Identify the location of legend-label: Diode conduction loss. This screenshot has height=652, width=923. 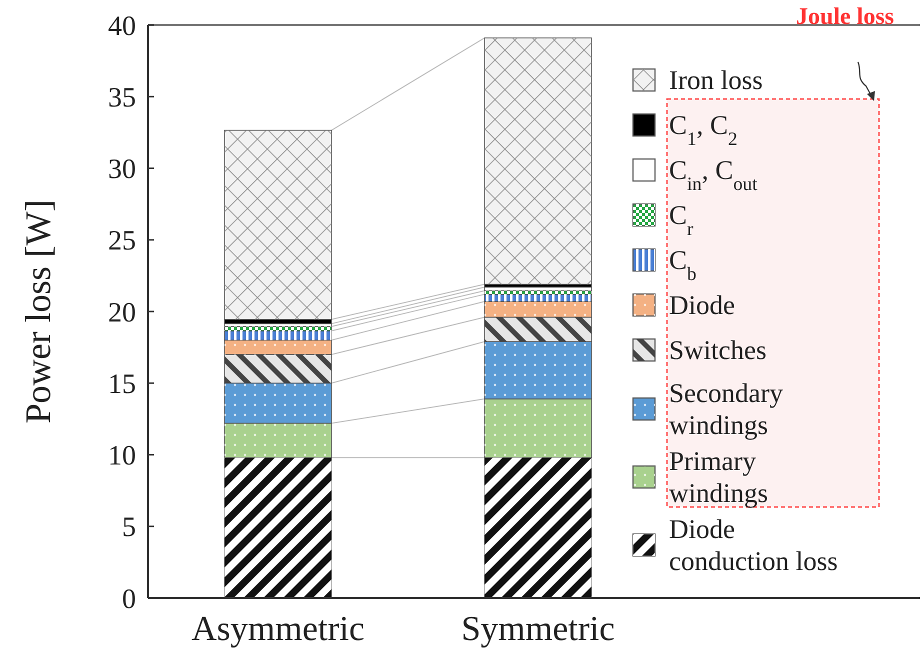
(753, 545).